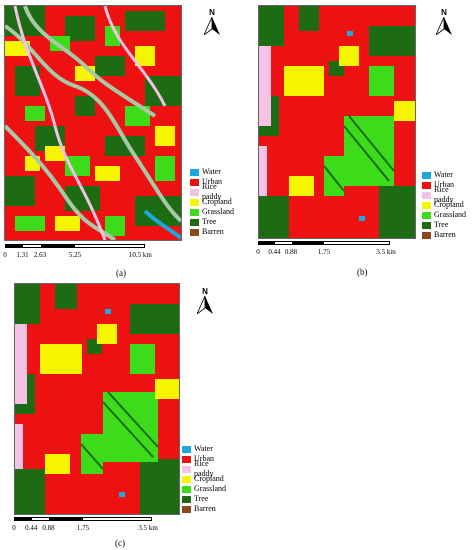 This screenshot has width=473, height=550. I want to click on scale-bar-c: 0 0.44 0.88 1.75 3.5 km, so click(85, 528).